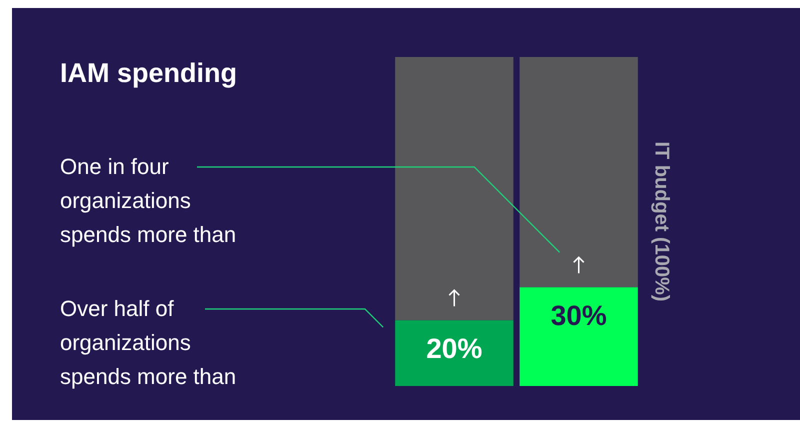  What do you see at coordinates (578, 316) in the screenshot?
I see `data-label: 30%` at bounding box center [578, 316].